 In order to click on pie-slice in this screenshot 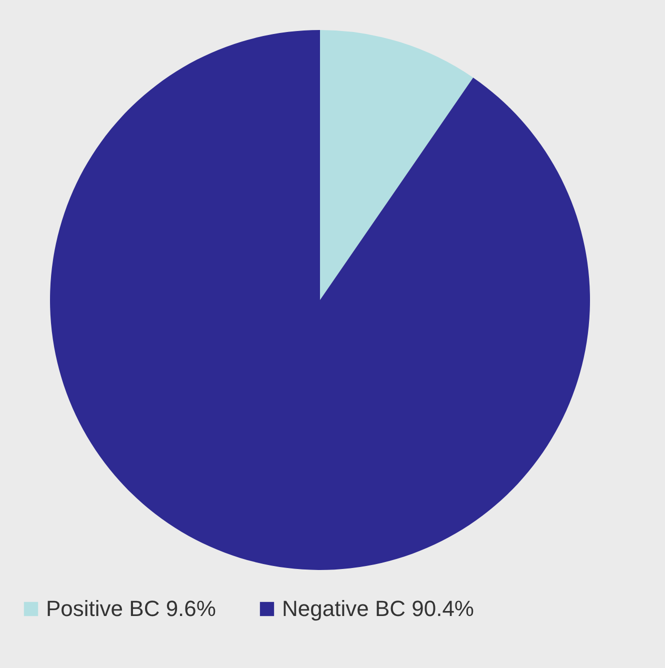, I will do `click(397, 165)`.